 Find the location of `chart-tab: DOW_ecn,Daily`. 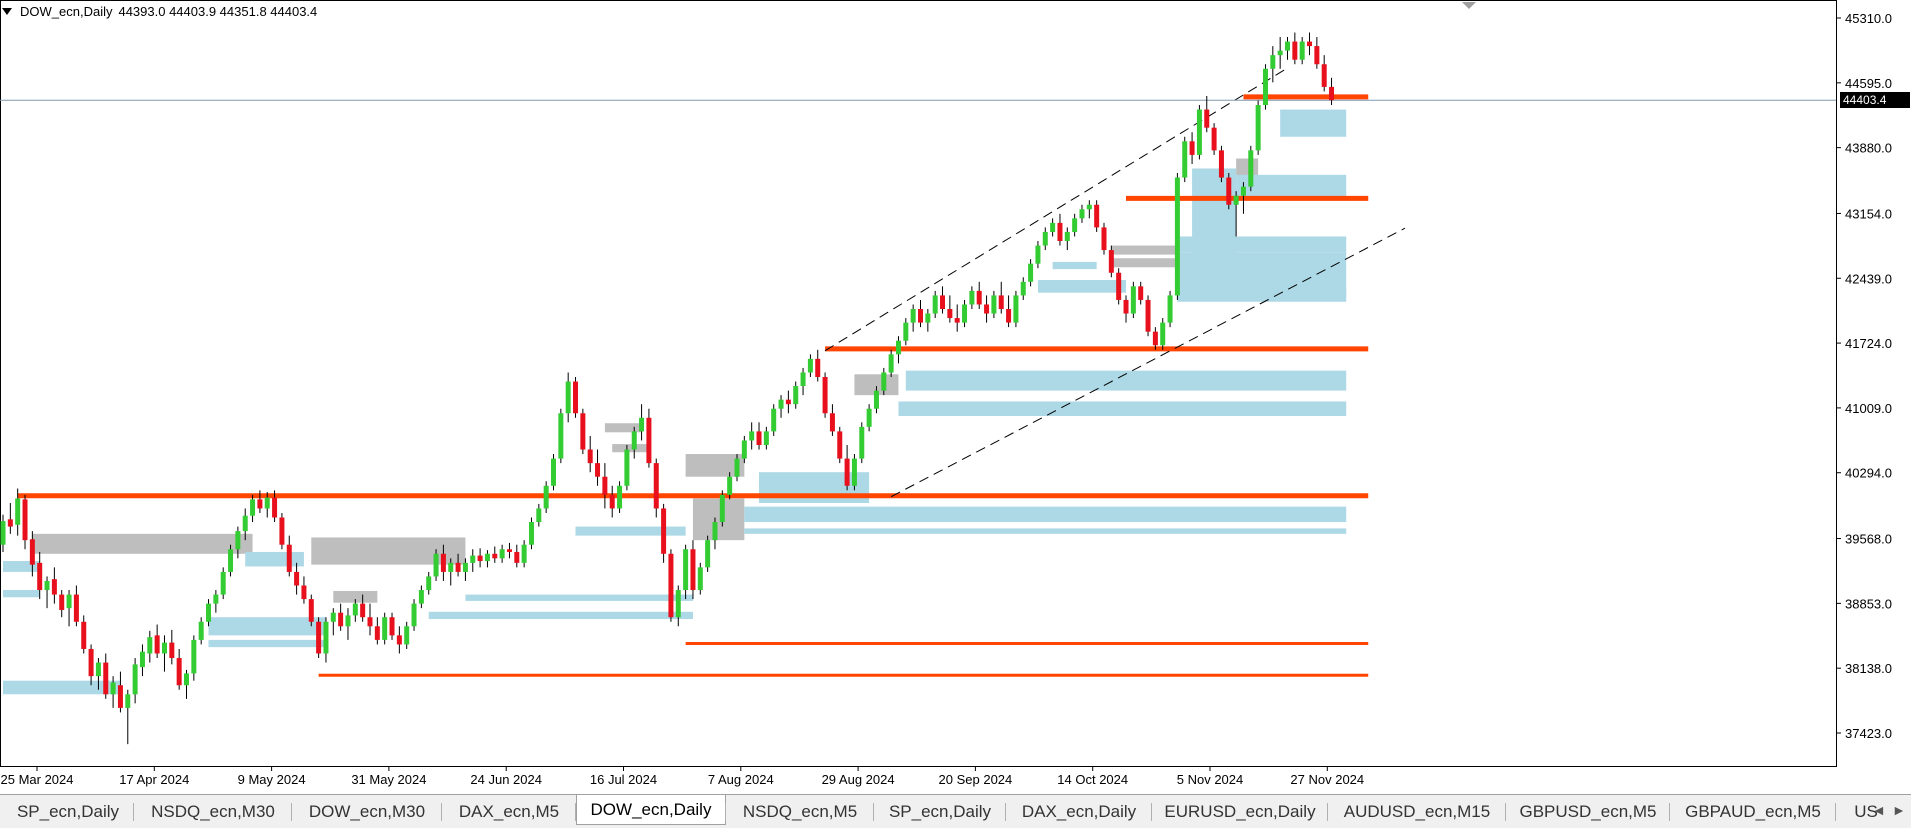

chart-tab: DOW_ecn,Daily is located at coordinates (651, 810).